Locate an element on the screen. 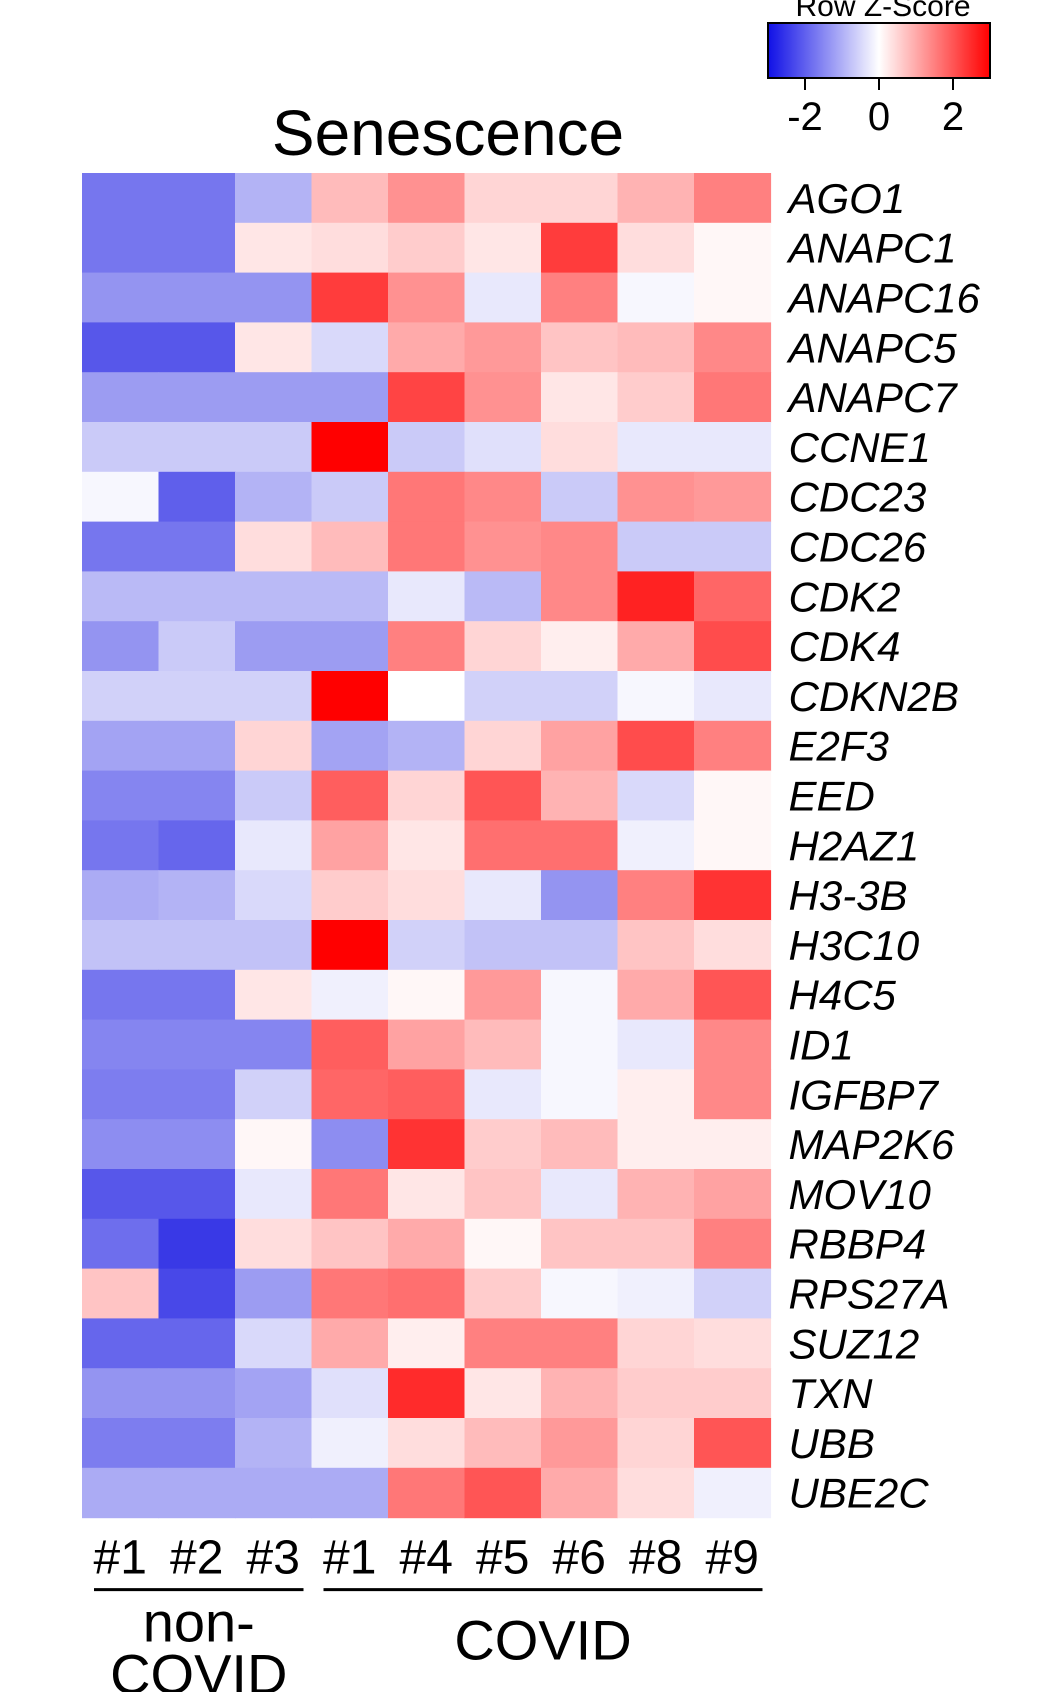  row-label: ANAPC16 is located at coordinates (883, 298).